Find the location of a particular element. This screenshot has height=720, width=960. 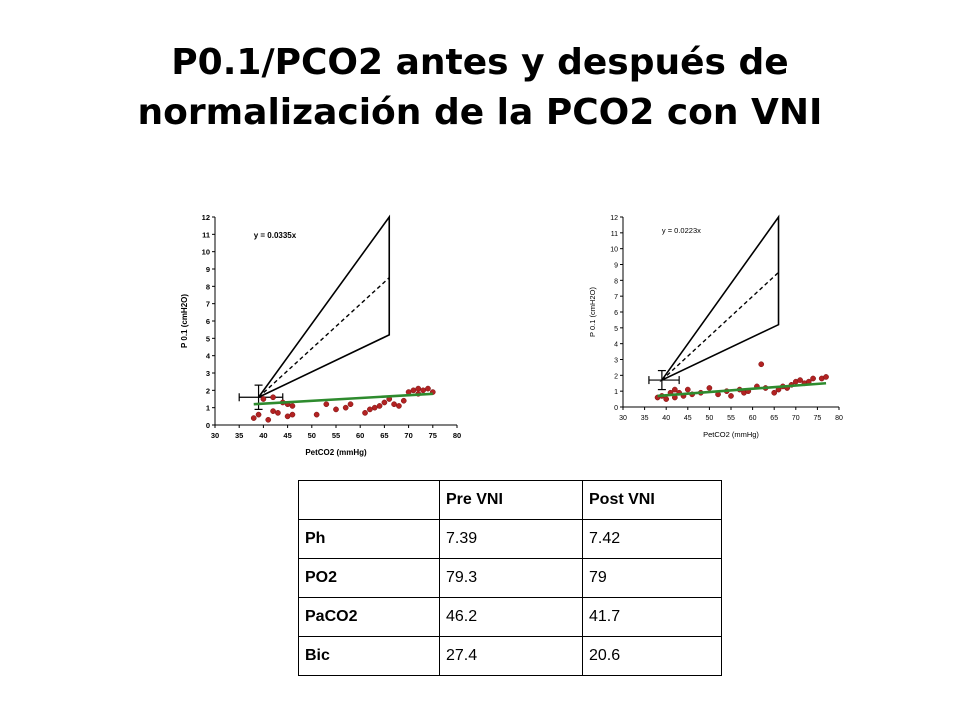

table-cell: Ph is located at coordinates (369, 539).